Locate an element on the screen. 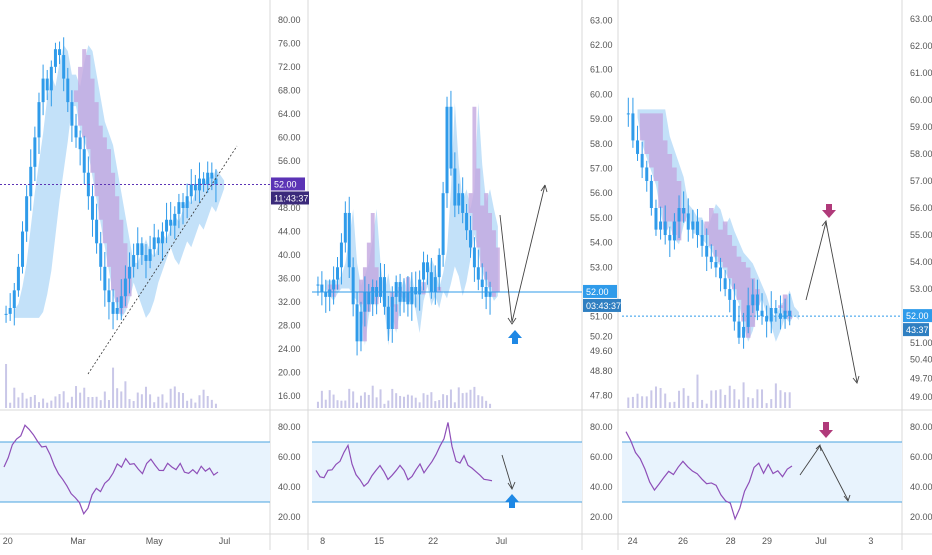 The width and height of the screenshot is (932, 555). y-tick-label: 24.00 is located at coordinates (289, 349).